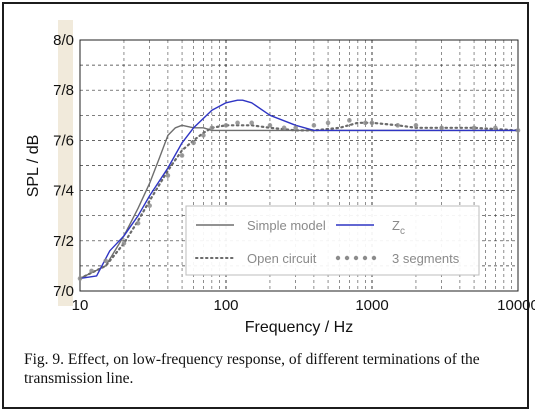 The image size is (535, 415). I want to click on x-tick-label: 1000, so click(371, 305).